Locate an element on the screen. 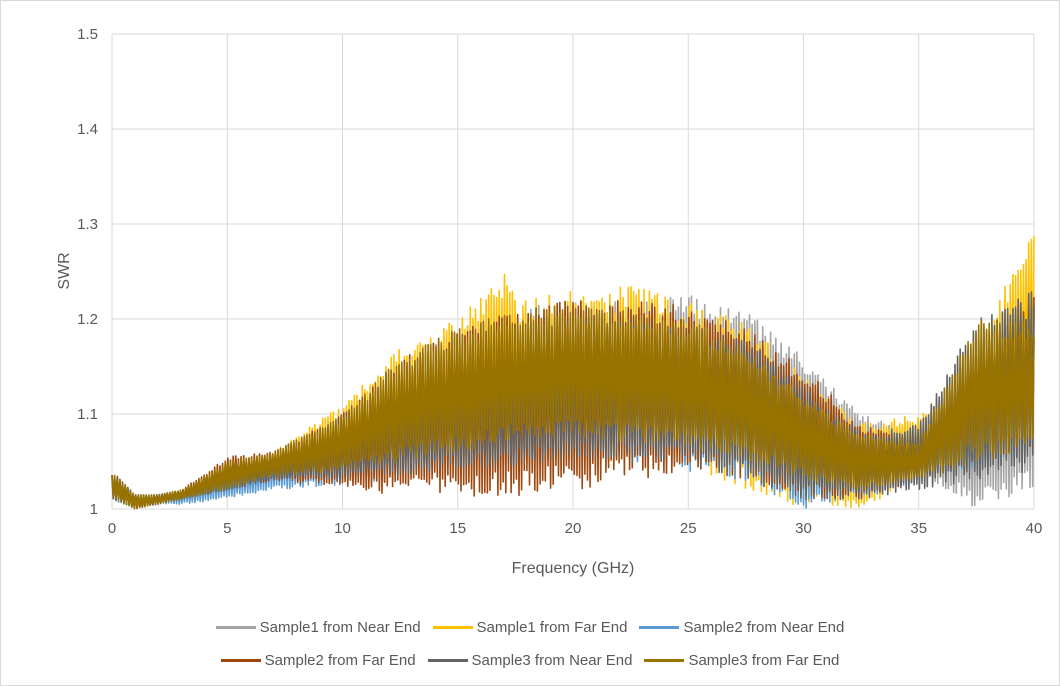 The image size is (1060, 686). x-tick-label: 10 is located at coordinates (342, 528).